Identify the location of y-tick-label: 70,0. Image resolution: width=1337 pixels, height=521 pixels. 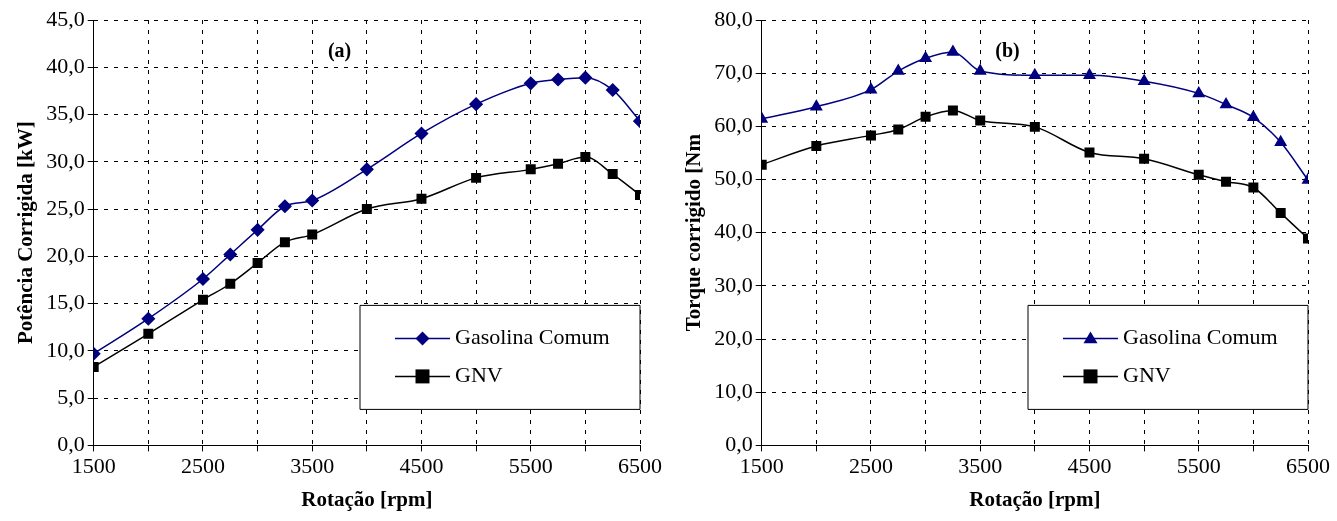
(733, 71).